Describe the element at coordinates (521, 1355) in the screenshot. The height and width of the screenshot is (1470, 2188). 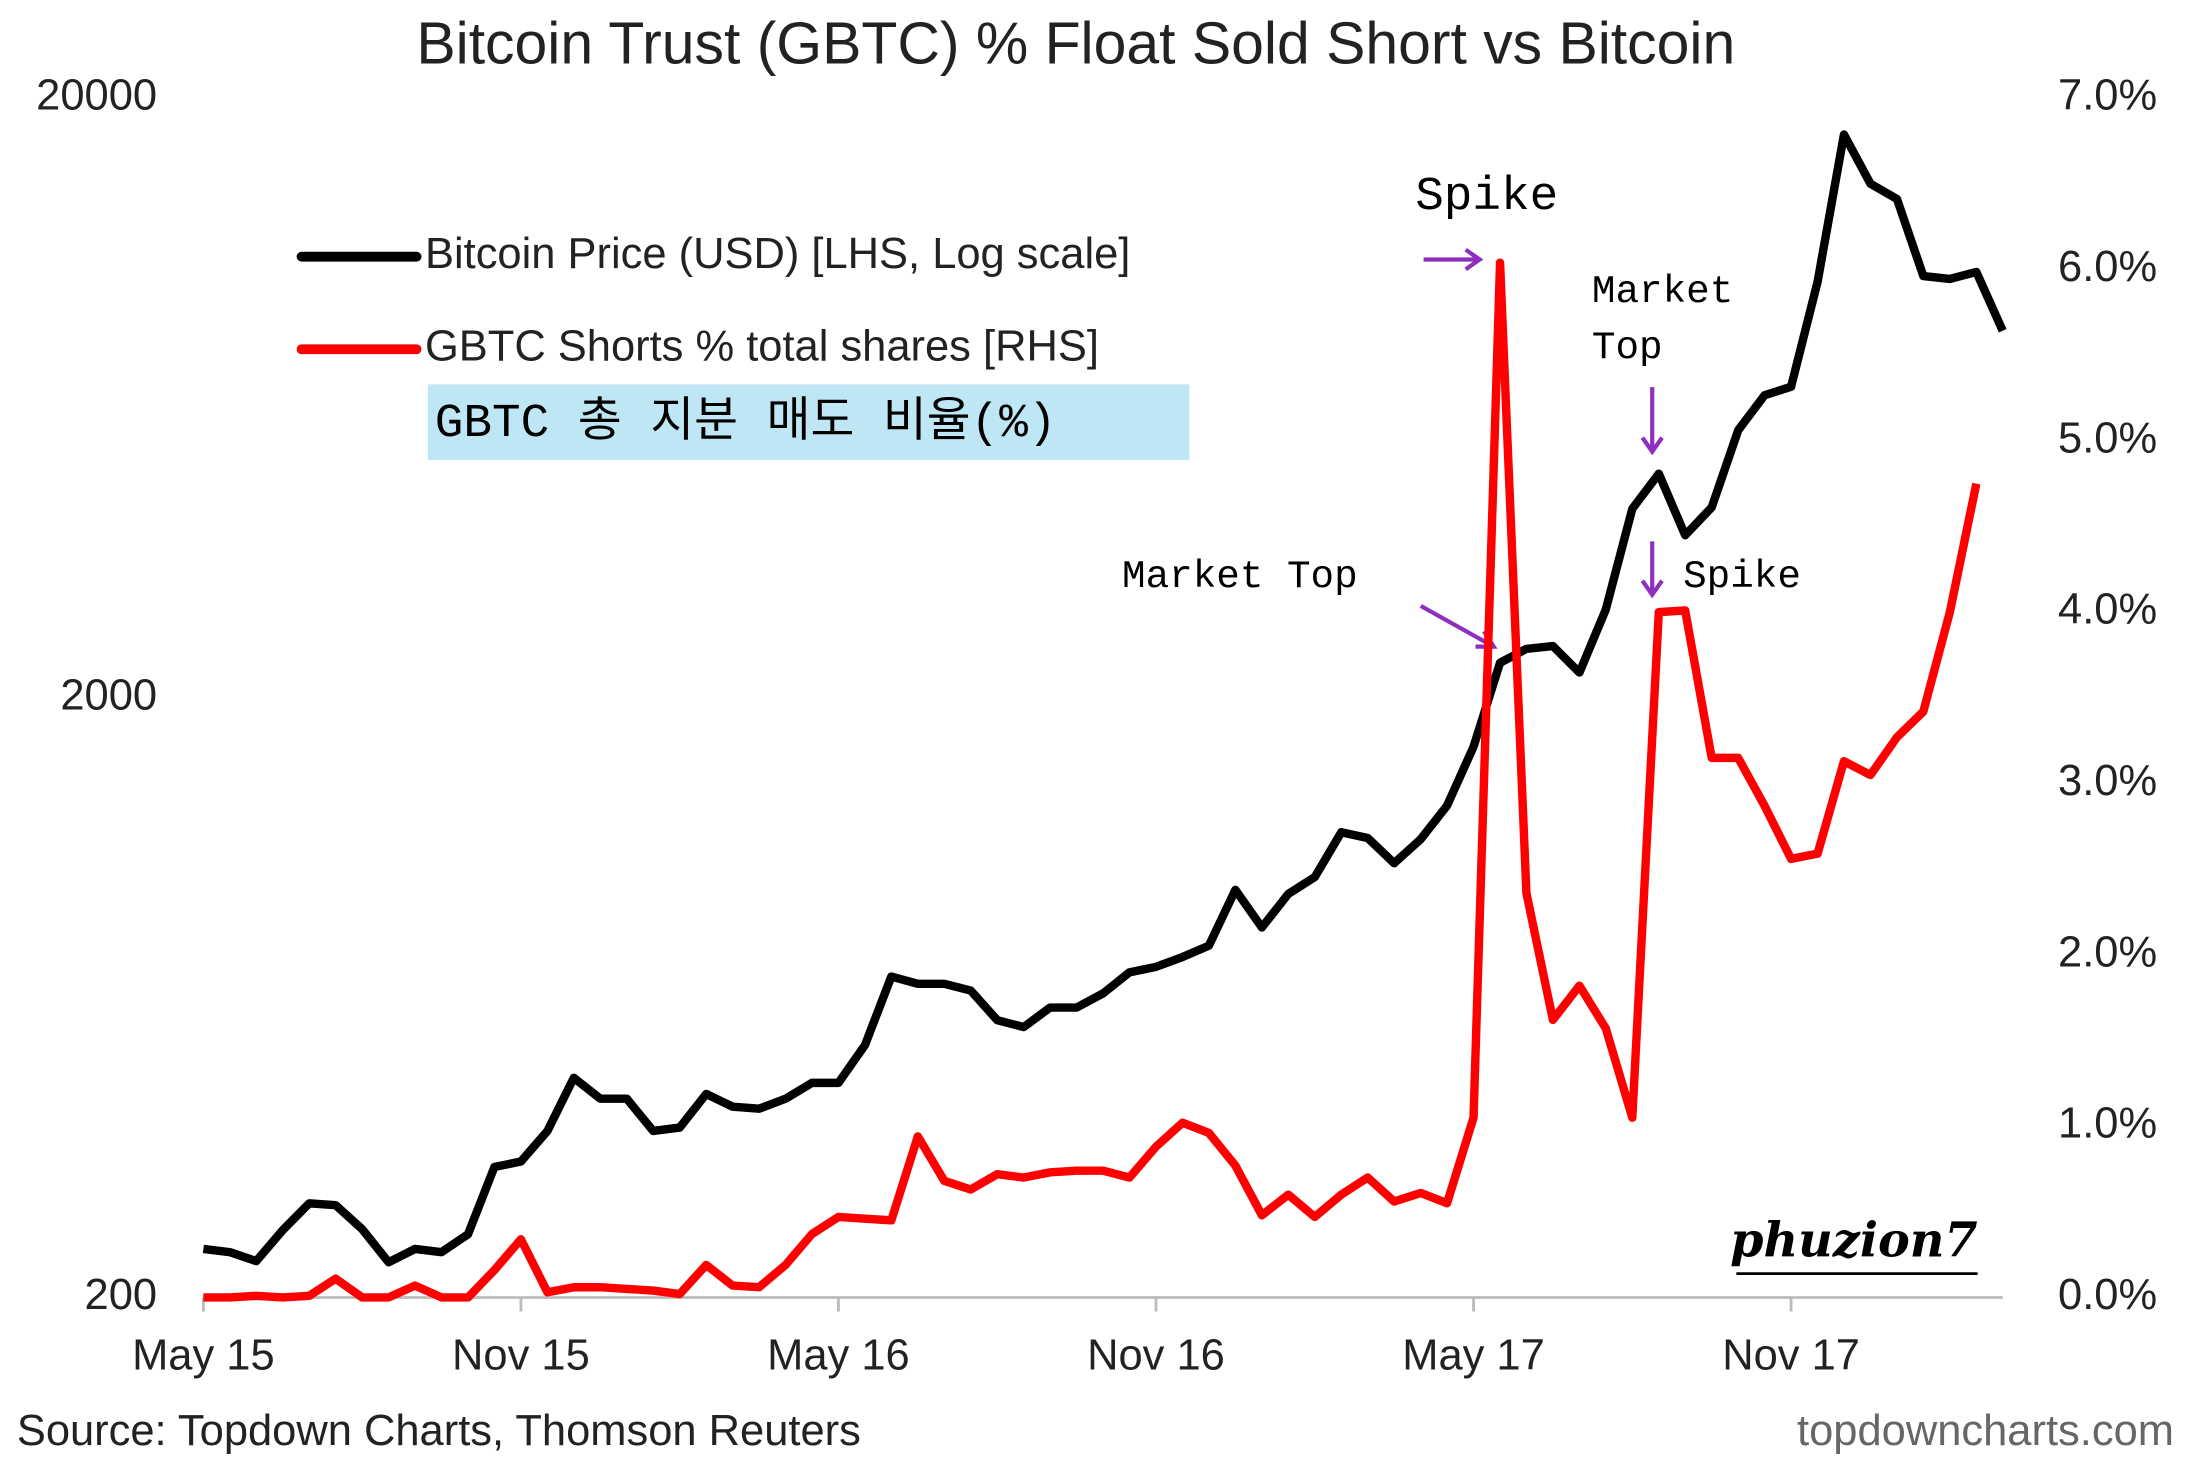
I see `x-tick-label: Nov 15` at that location.